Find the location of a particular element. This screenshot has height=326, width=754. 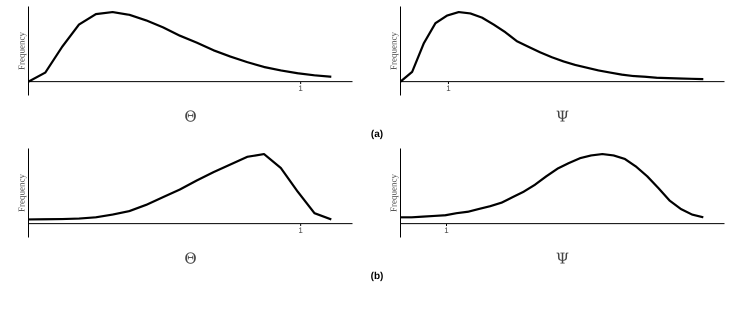

text: (b) is located at coordinates (377, 277).